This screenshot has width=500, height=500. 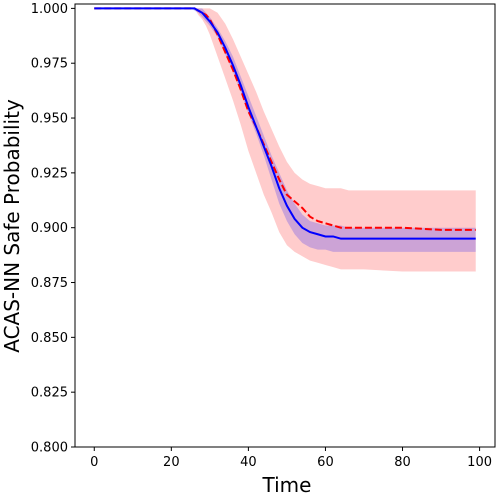 What do you see at coordinates (402, 462) in the screenshot?
I see `x-tick-label: 80` at bounding box center [402, 462].